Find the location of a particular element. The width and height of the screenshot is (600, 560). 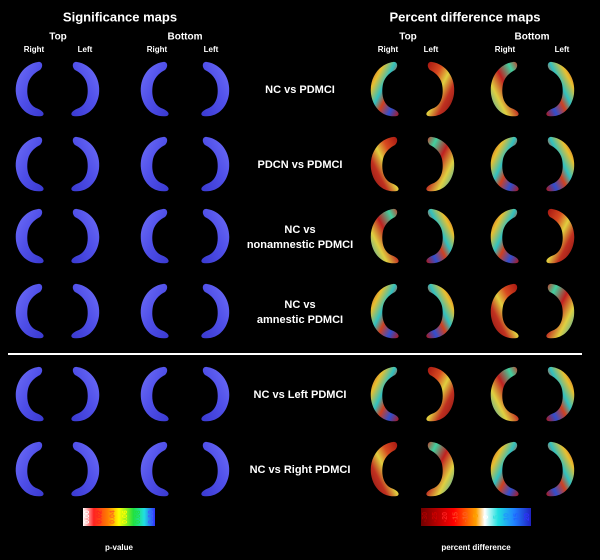

colorbar-tick: 5 is located at coordinates (496, 517).